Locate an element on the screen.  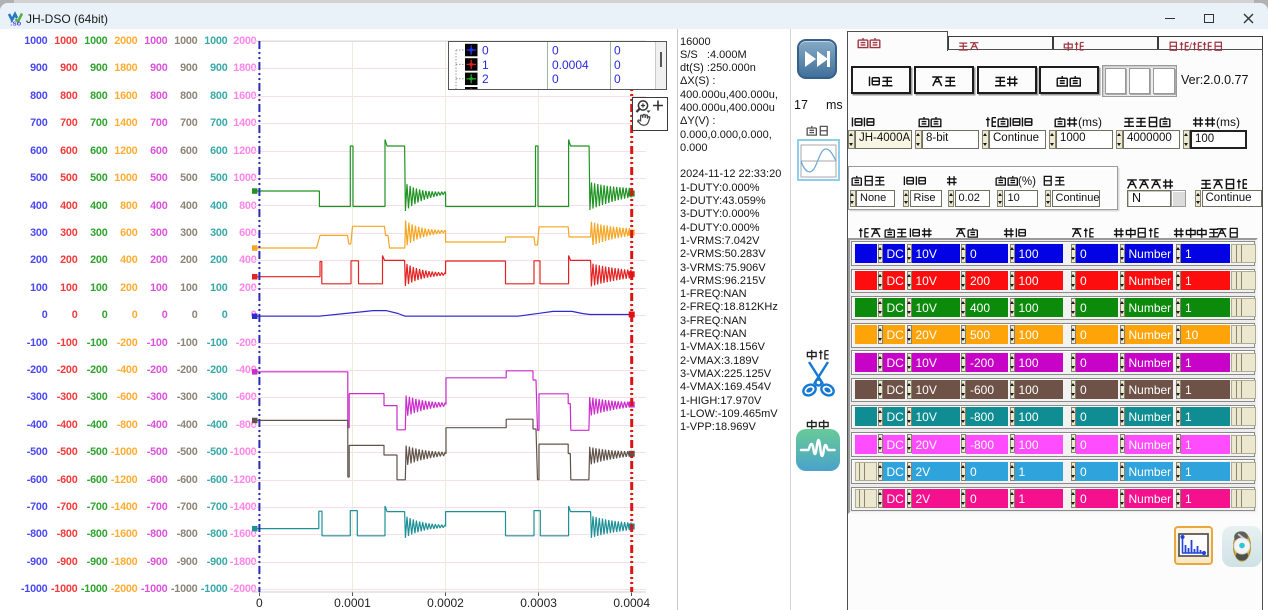
svg-text: :so is located at coordinates (16, 23).